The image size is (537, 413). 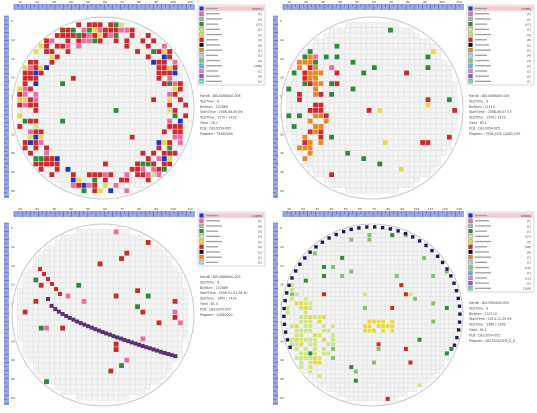 What do you see at coordinates (529, 273) in the screenshot?
I see `legend-count: (1)` at bounding box center [529, 273].